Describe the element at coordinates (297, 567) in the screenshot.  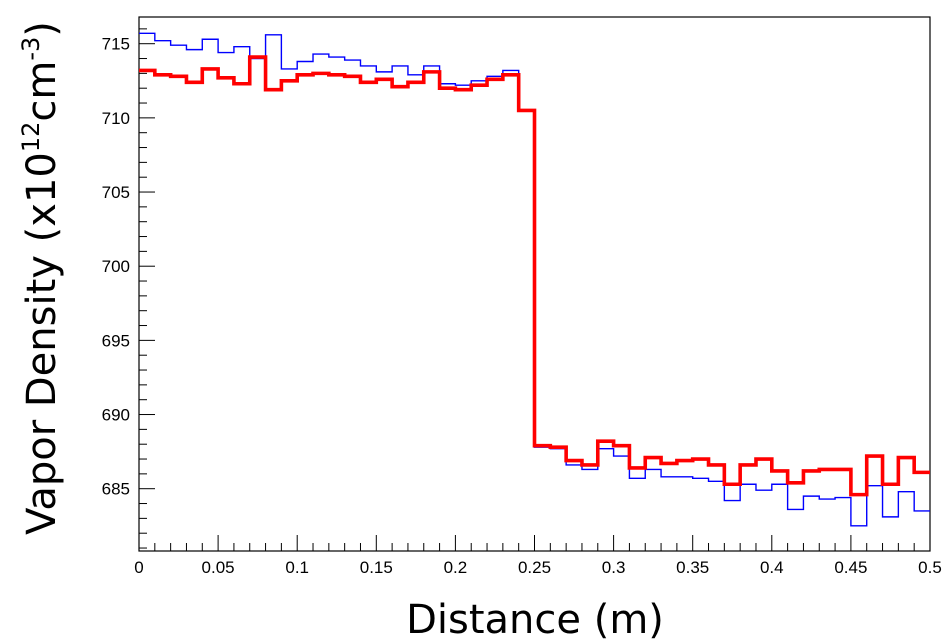
I see `x-tick-label: 0.1` at that location.